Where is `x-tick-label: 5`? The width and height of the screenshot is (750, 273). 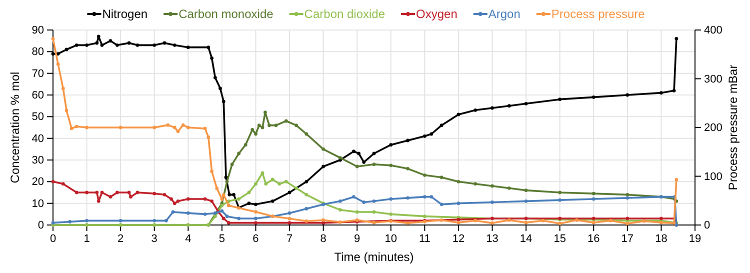
x-tick-label: 5 is located at coordinates (222, 238).